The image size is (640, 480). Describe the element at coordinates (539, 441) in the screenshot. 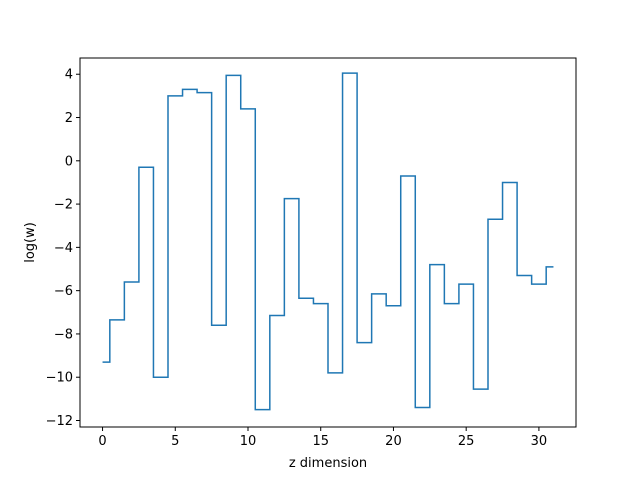

I see `x-tick-label: 30` at that location.